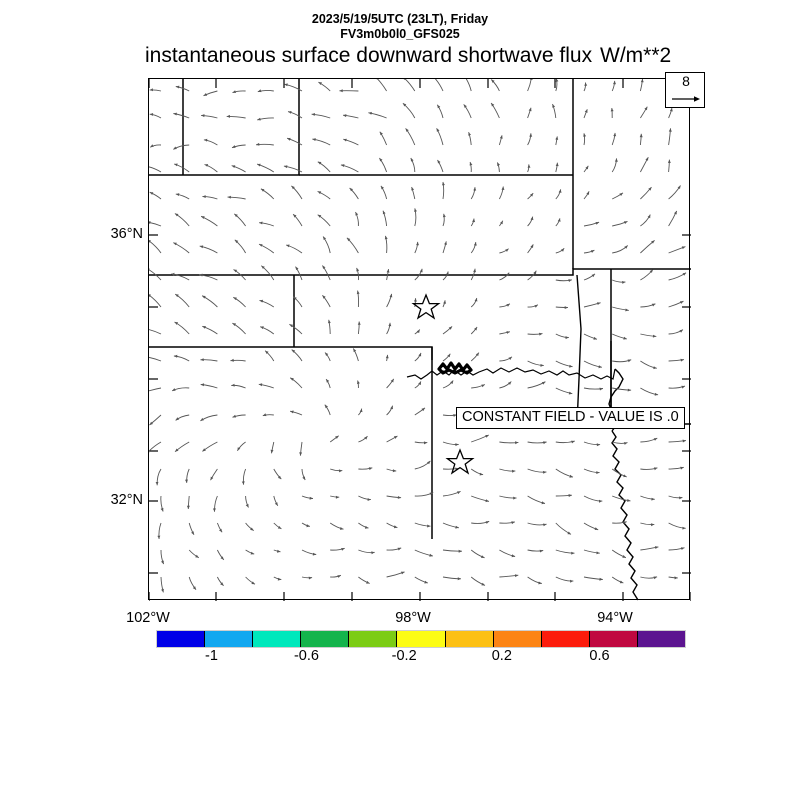 This screenshot has height=800, width=800. I want to click on colorbar-segment, so click(277, 639).